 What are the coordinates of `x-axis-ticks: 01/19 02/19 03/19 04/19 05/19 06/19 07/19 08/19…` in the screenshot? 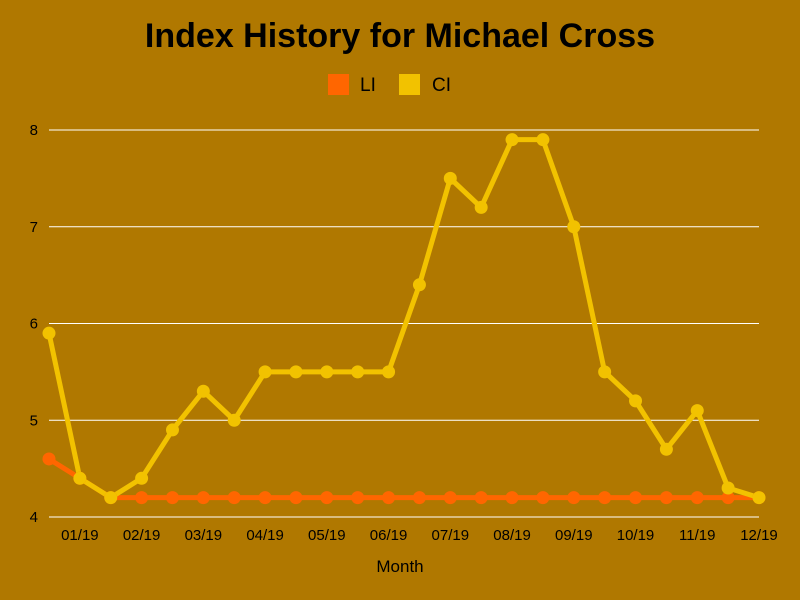 It's located at (419, 535).